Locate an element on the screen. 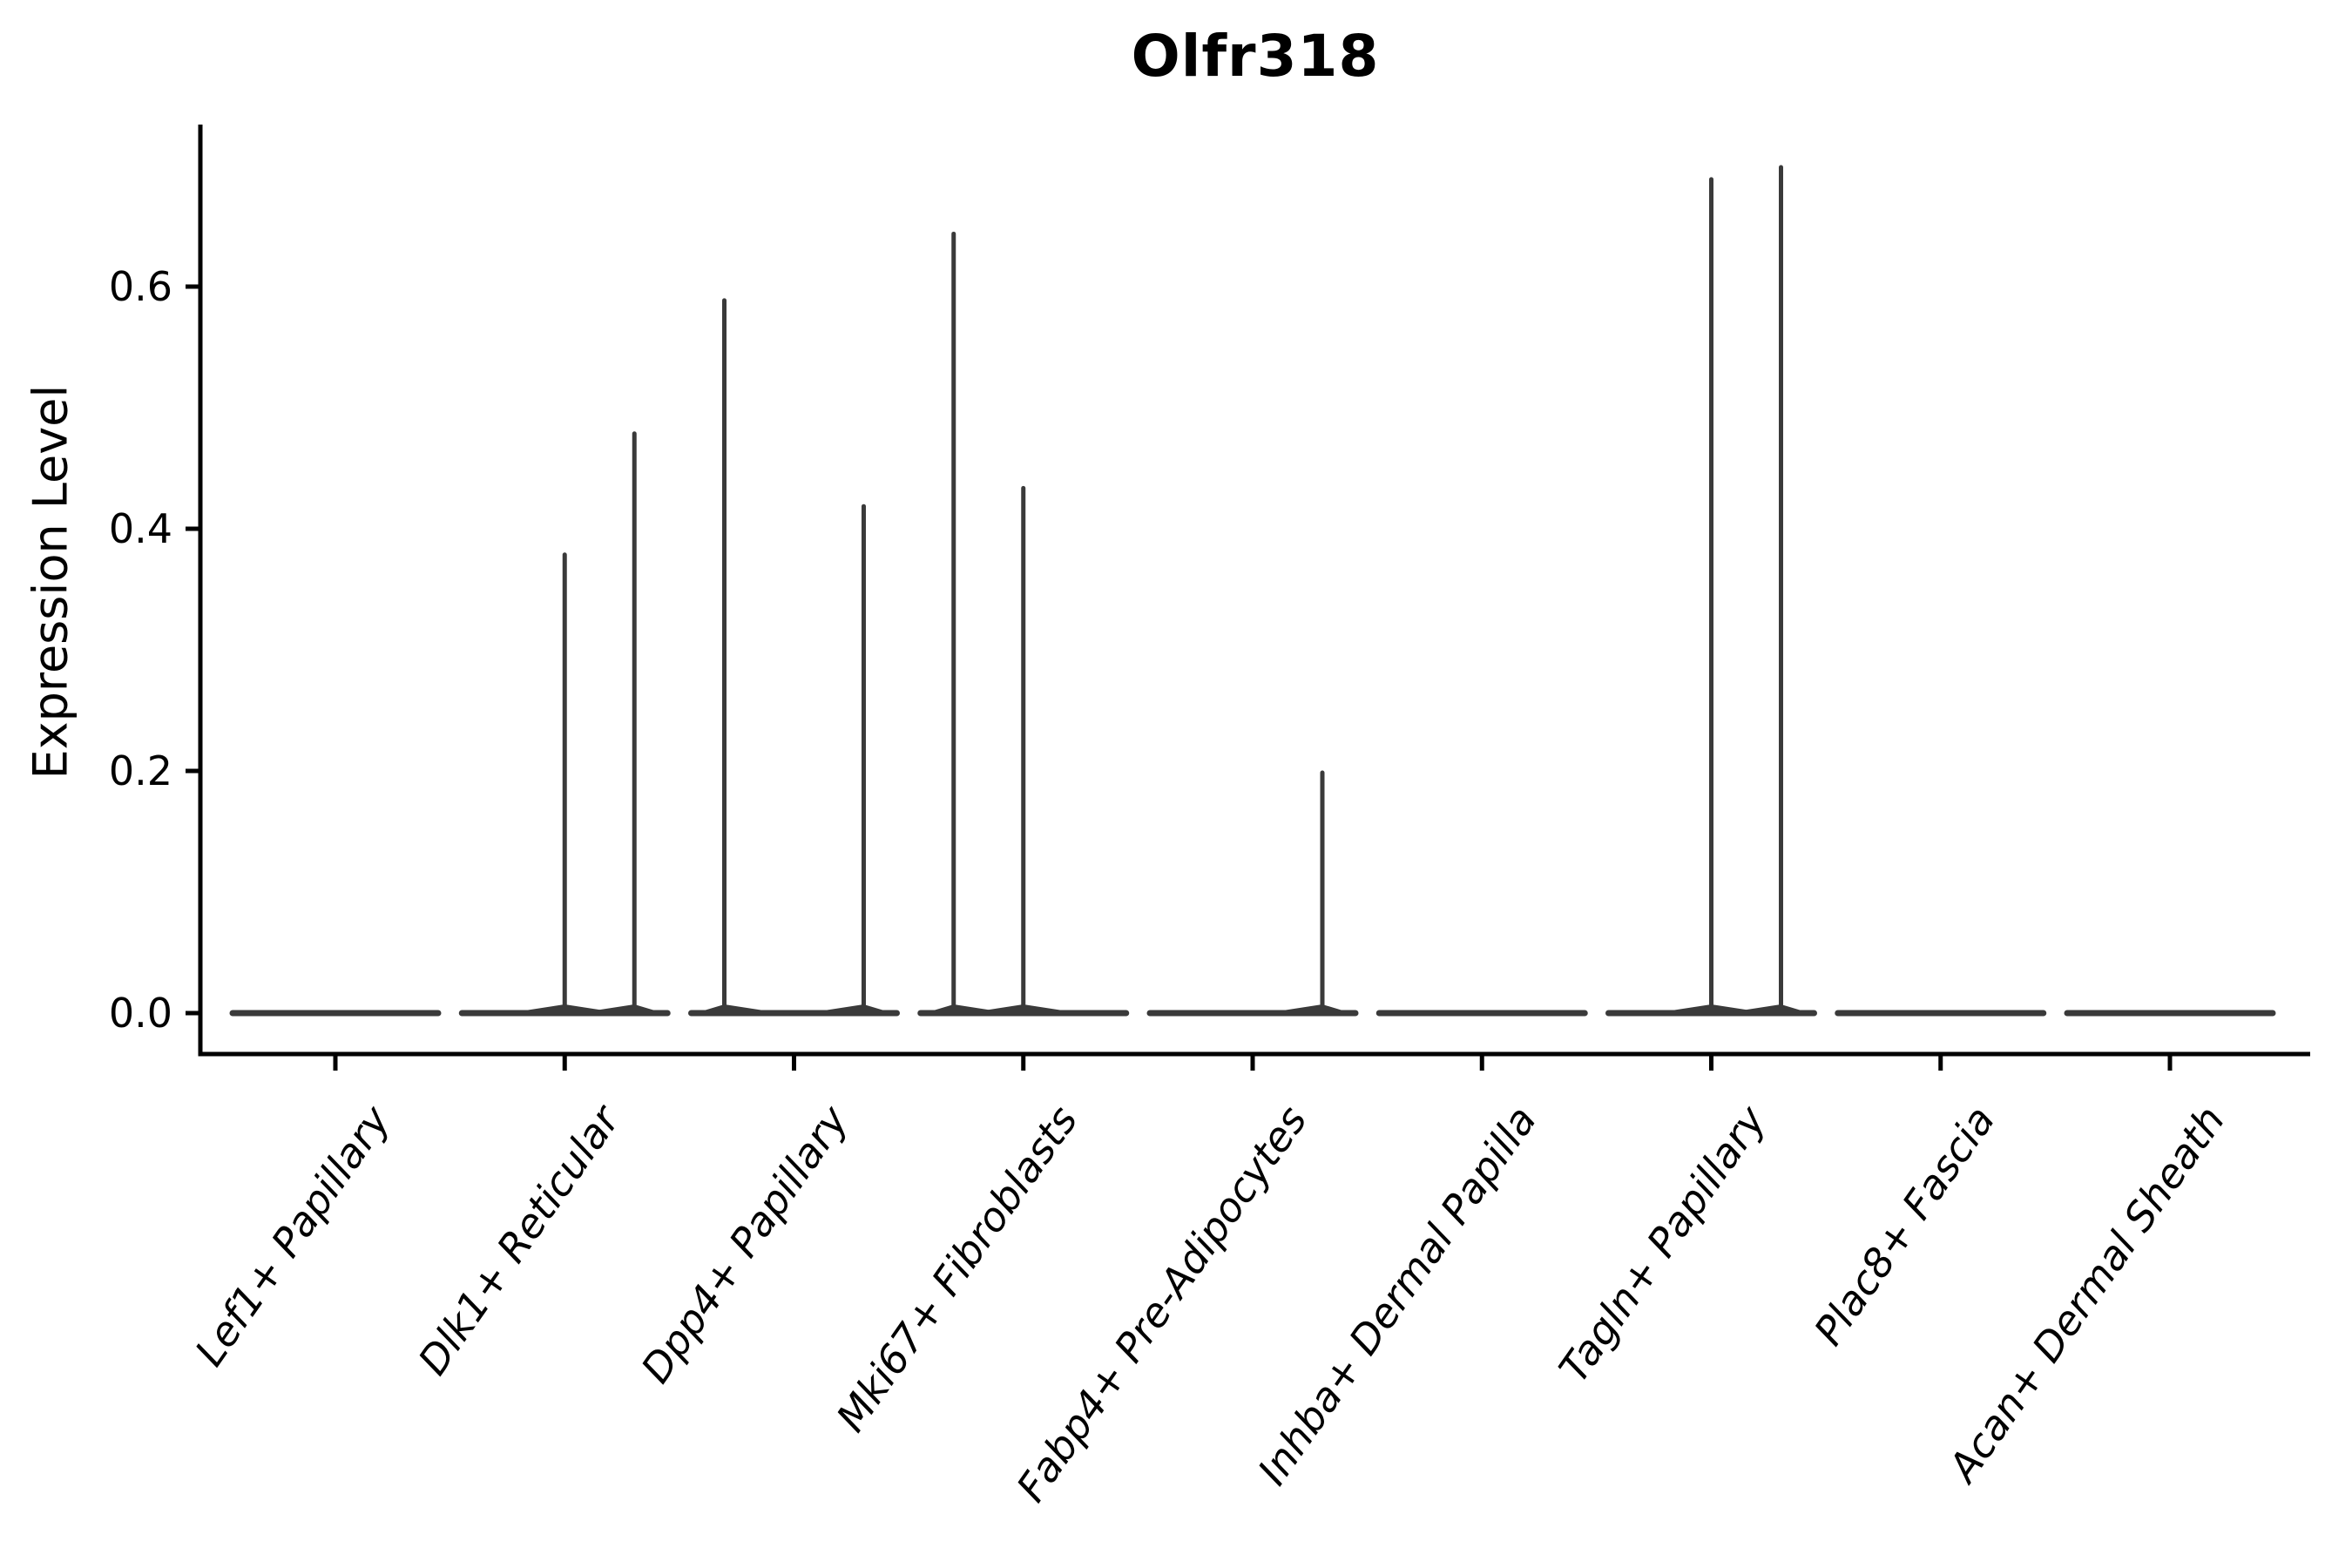 The image size is (2352, 1568). y-tick-label: 0.0 is located at coordinates (140, 1014).